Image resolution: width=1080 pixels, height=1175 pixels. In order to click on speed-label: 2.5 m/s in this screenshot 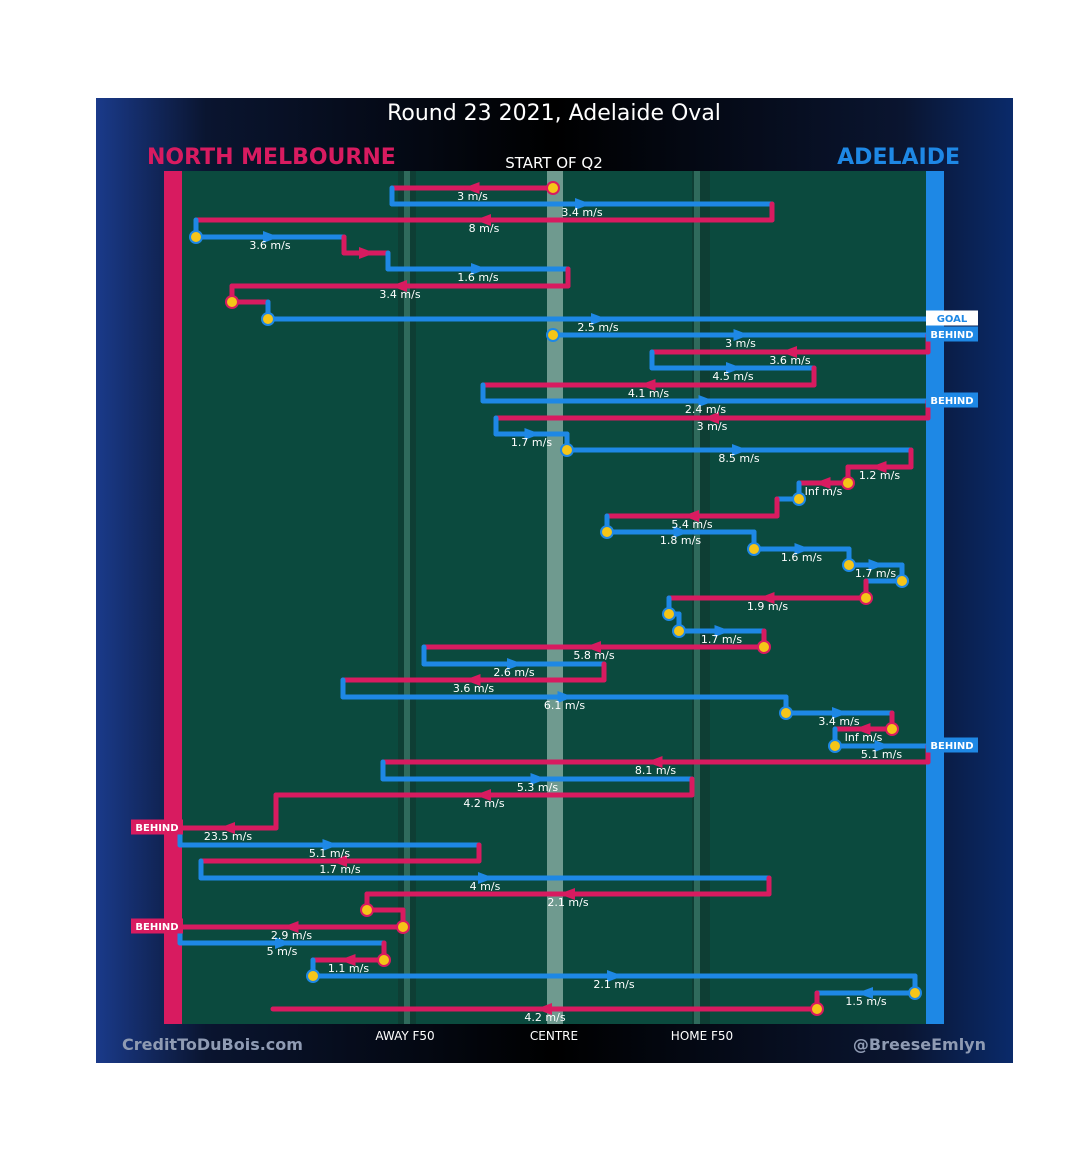, I will do `click(597, 327)`.